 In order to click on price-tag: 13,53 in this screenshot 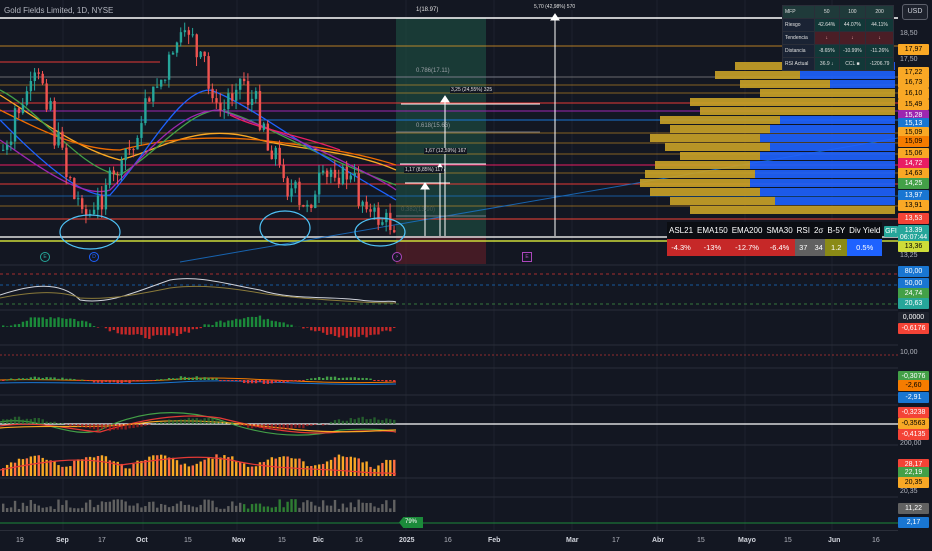, I will do `click(913, 218)`.